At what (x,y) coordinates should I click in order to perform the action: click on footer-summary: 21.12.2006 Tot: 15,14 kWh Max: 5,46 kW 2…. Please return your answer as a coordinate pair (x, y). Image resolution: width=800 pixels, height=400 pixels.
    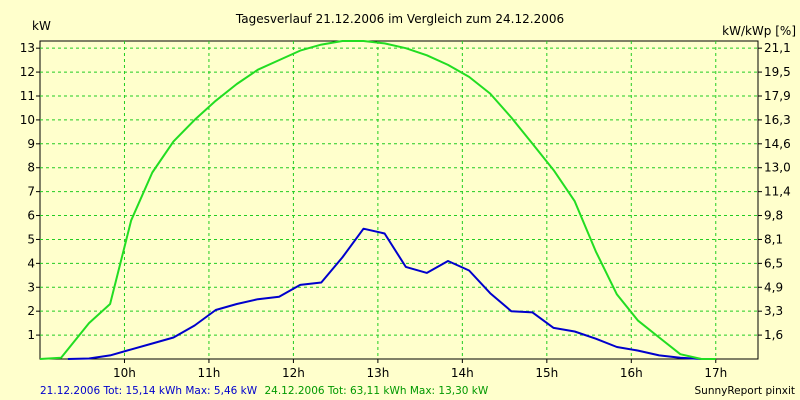
    Looking at the image, I should click on (264, 391).